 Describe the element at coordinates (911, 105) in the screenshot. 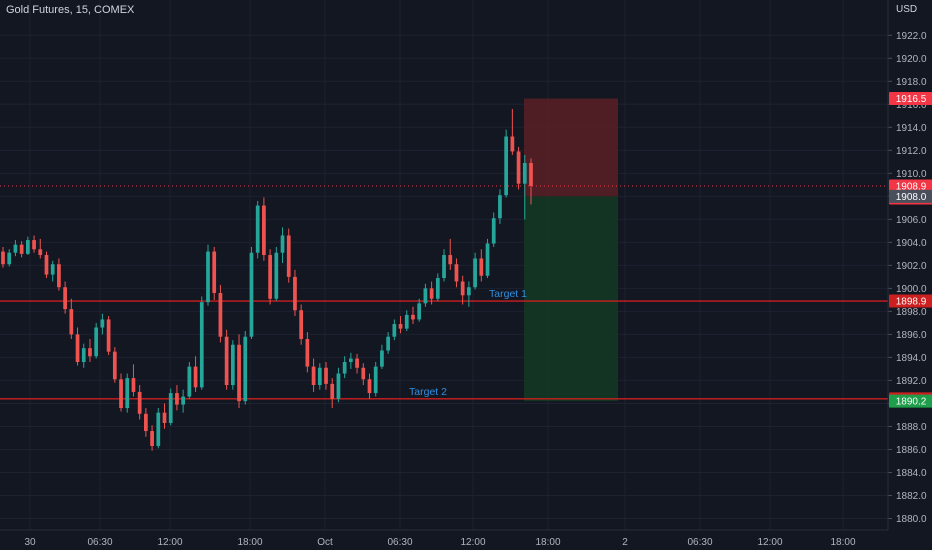

I see `price-tick-label: 1916.0` at that location.